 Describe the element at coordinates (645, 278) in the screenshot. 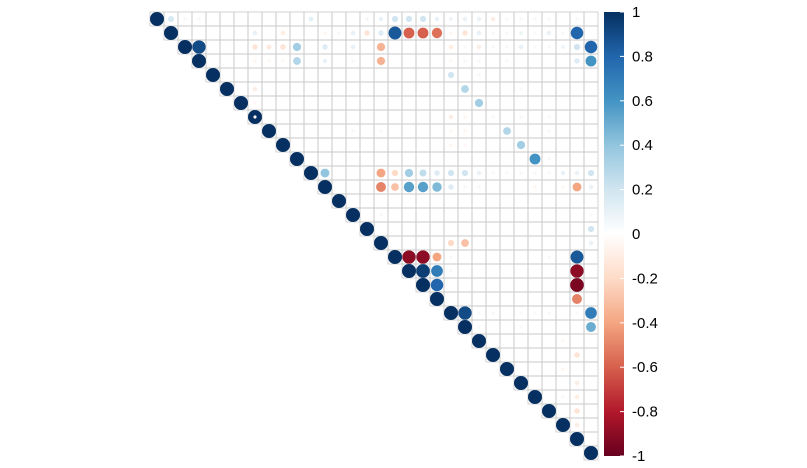

I see `colorbar-tick-label: -0.2` at that location.